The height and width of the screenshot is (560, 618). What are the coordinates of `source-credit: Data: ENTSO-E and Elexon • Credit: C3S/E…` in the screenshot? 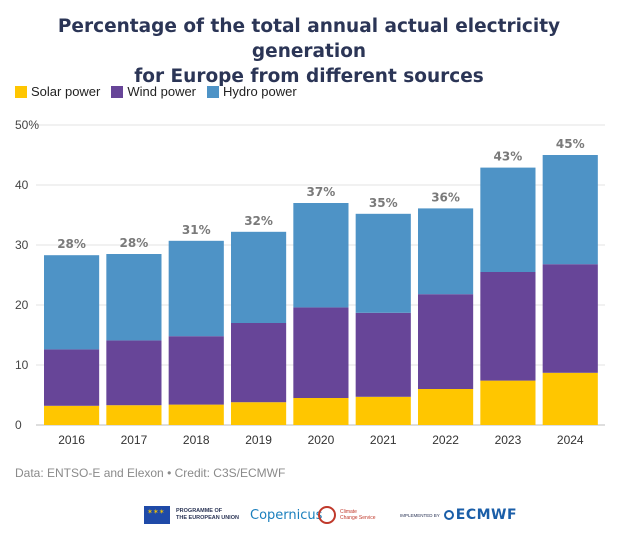 It's located at (150, 473).